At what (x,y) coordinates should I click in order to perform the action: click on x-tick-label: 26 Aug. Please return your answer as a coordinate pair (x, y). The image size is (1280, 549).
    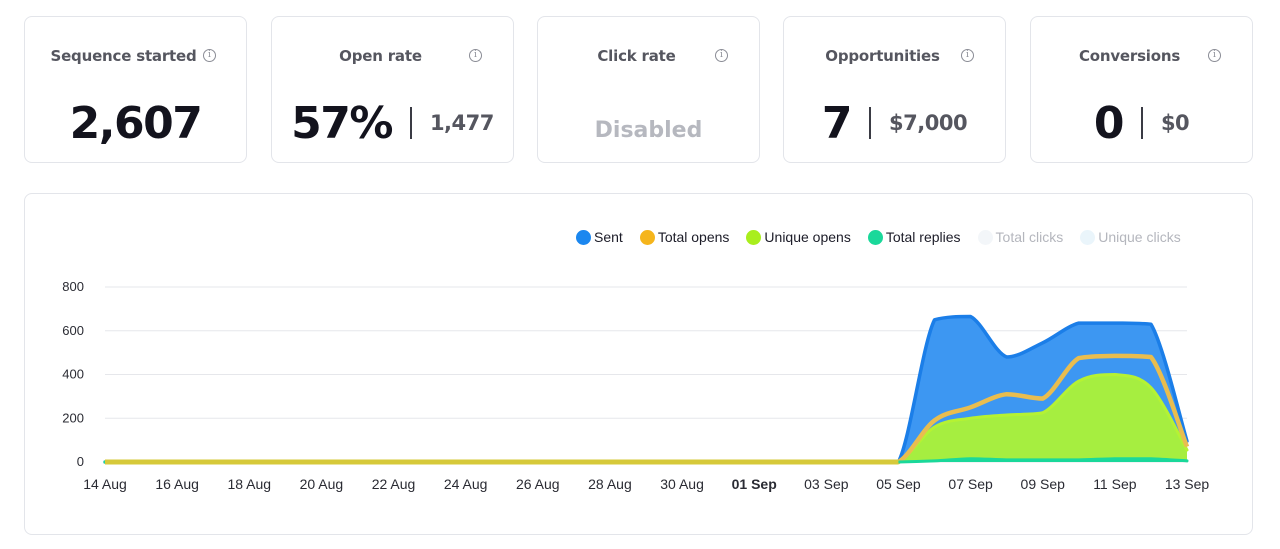
    Looking at the image, I should click on (538, 484).